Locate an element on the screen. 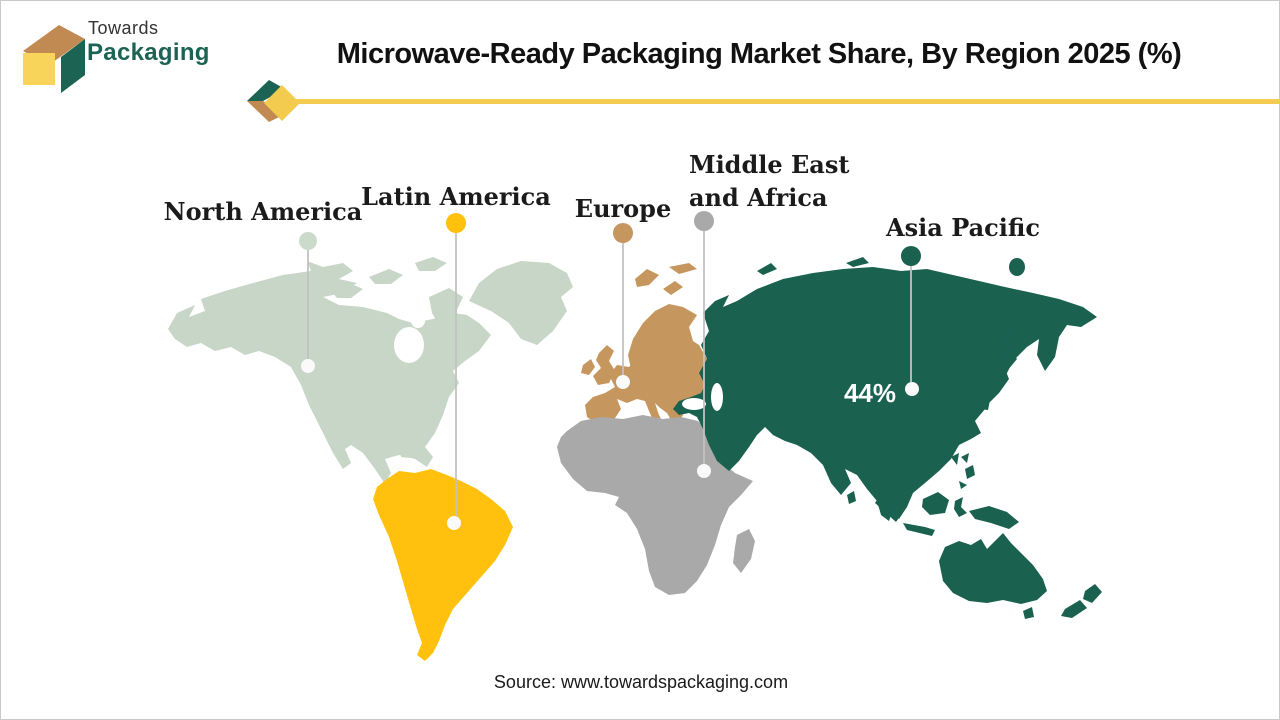 This screenshot has width=1280, height=720. latin-america-dot is located at coordinates (456, 223).